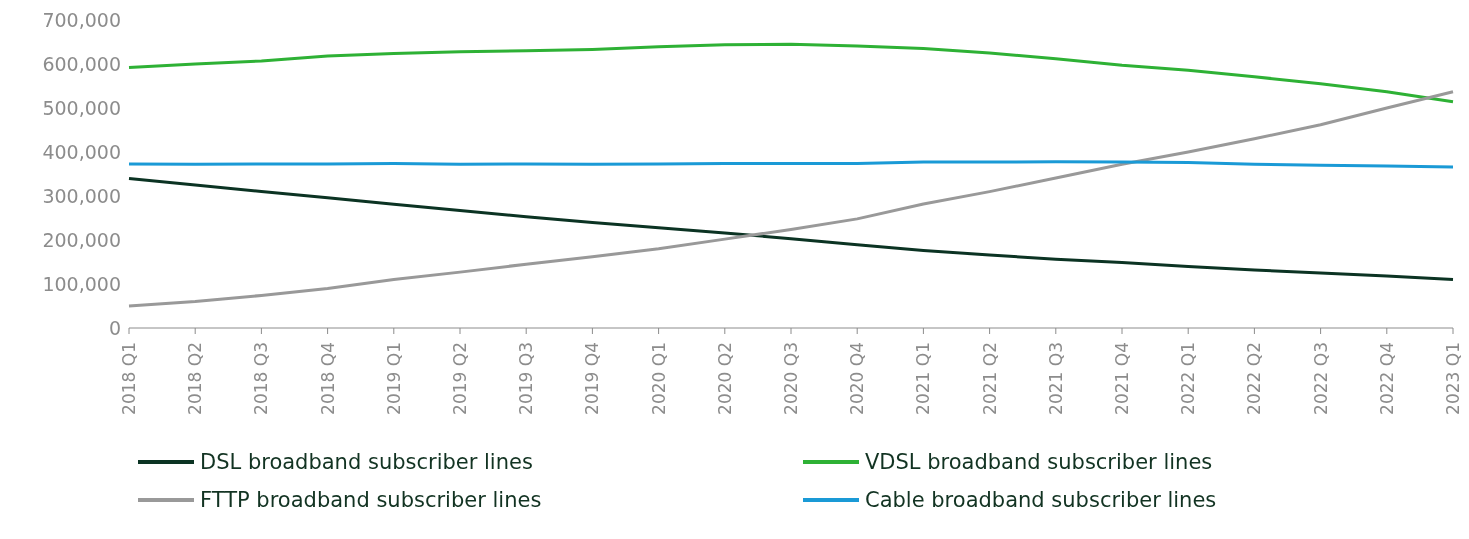 Image resolution: width=1469 pixels, height=539 pixels. I want to click on y-tick-label: 400,000, so click(81, 151).